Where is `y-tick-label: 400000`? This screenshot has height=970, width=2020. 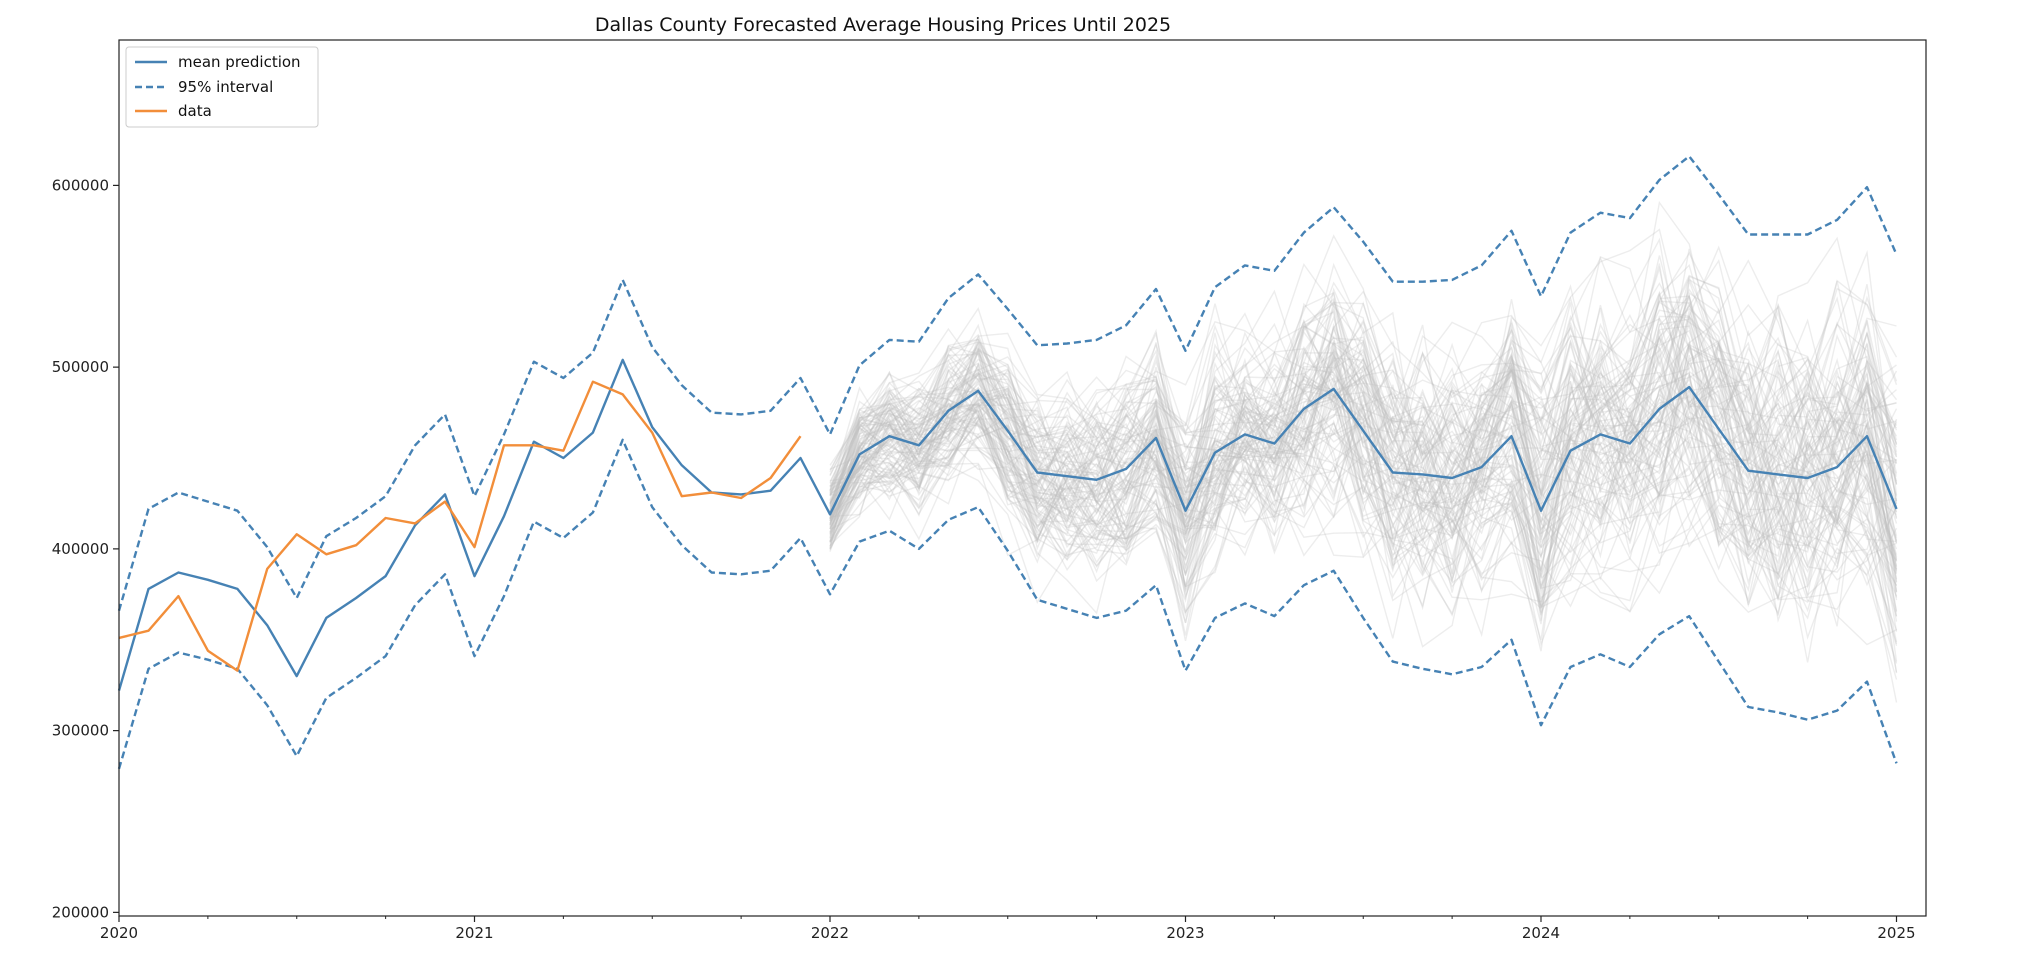
y-tick-label: 400000 is located at coordinates (80, 549).